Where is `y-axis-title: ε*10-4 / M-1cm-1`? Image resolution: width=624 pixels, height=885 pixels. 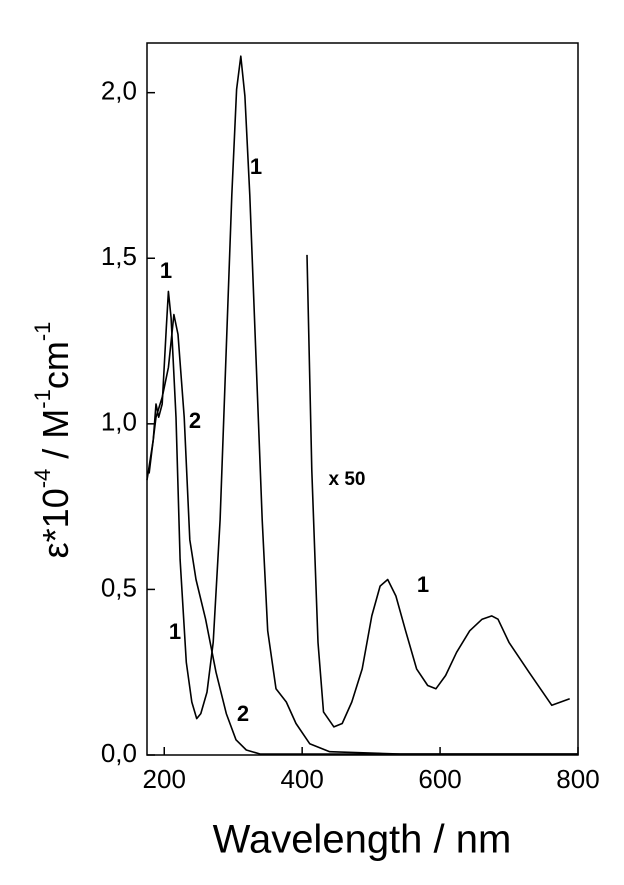
y-axis-title: ε*10-4 / M-1cm-1 is located at coordinates (53, 440).